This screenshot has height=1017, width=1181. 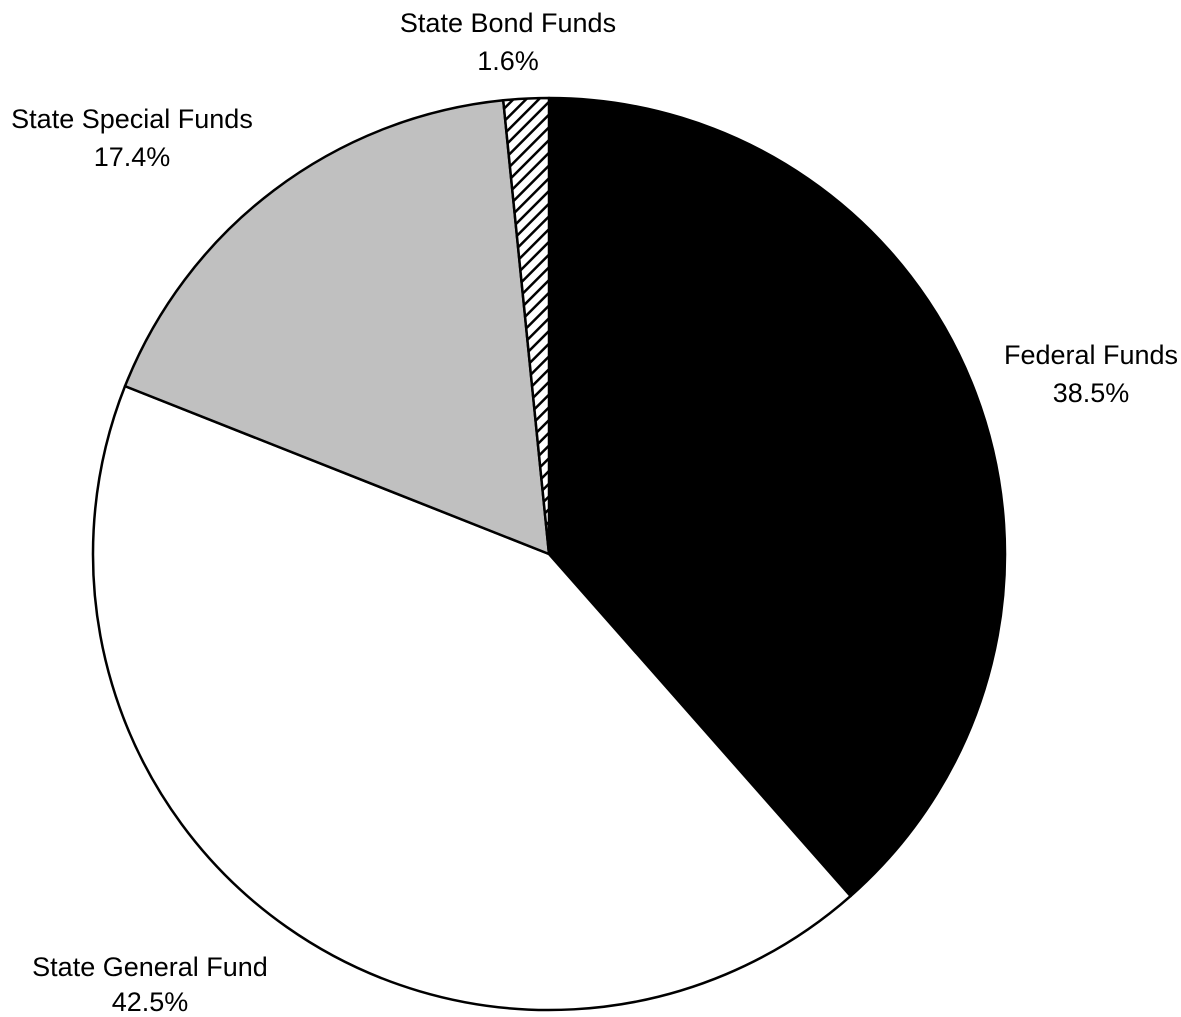 I want to click on label-special: State Special Funds 17.4%, so click(x=132, y=138).